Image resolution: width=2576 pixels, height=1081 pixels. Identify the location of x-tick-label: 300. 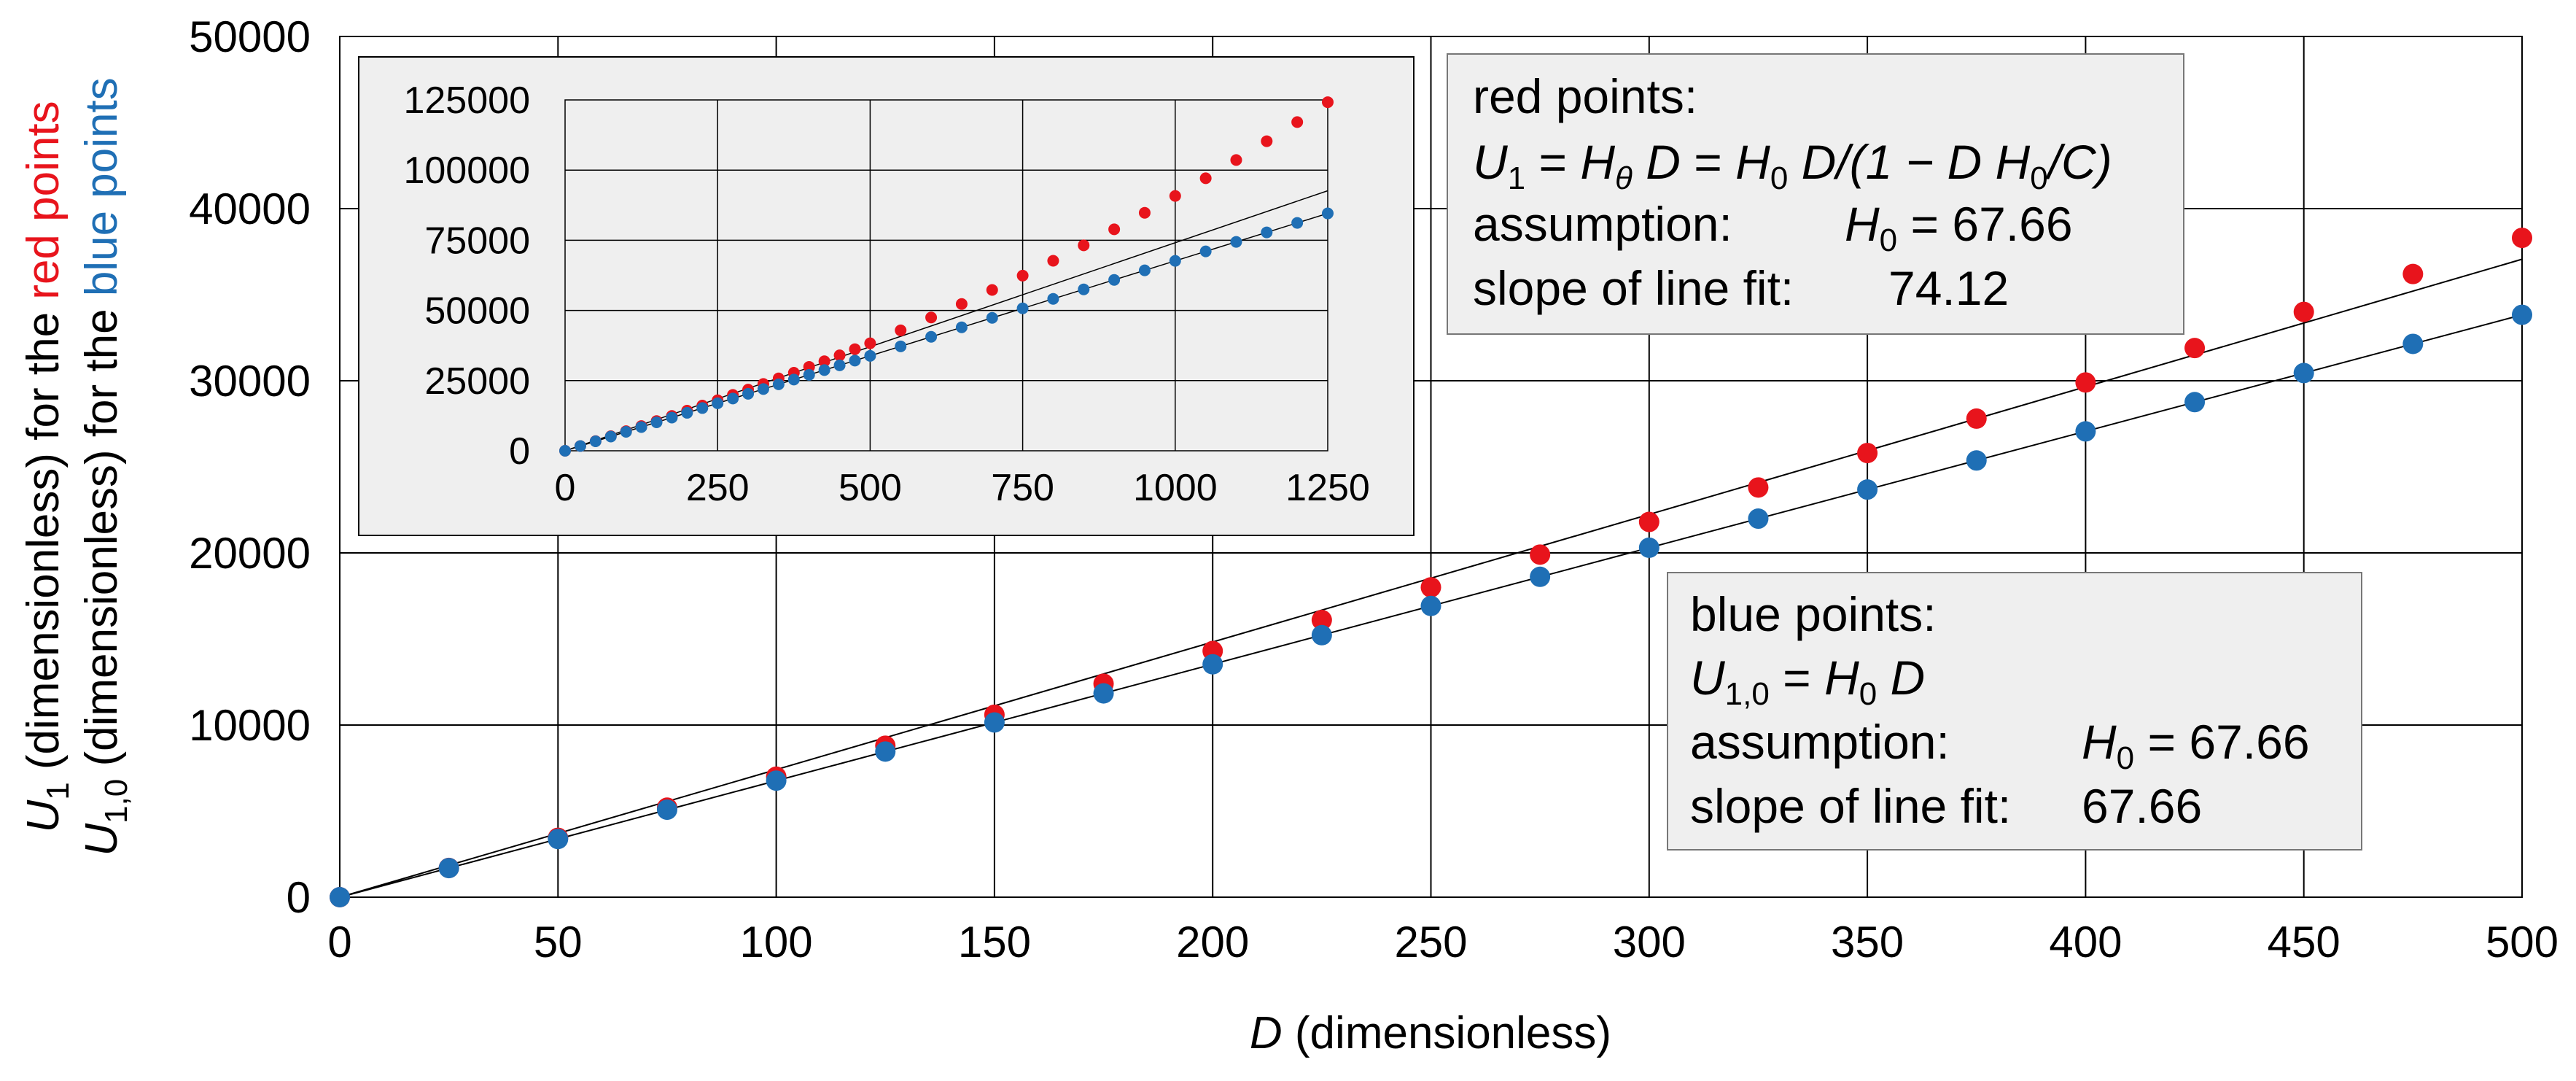
(1649, 942).